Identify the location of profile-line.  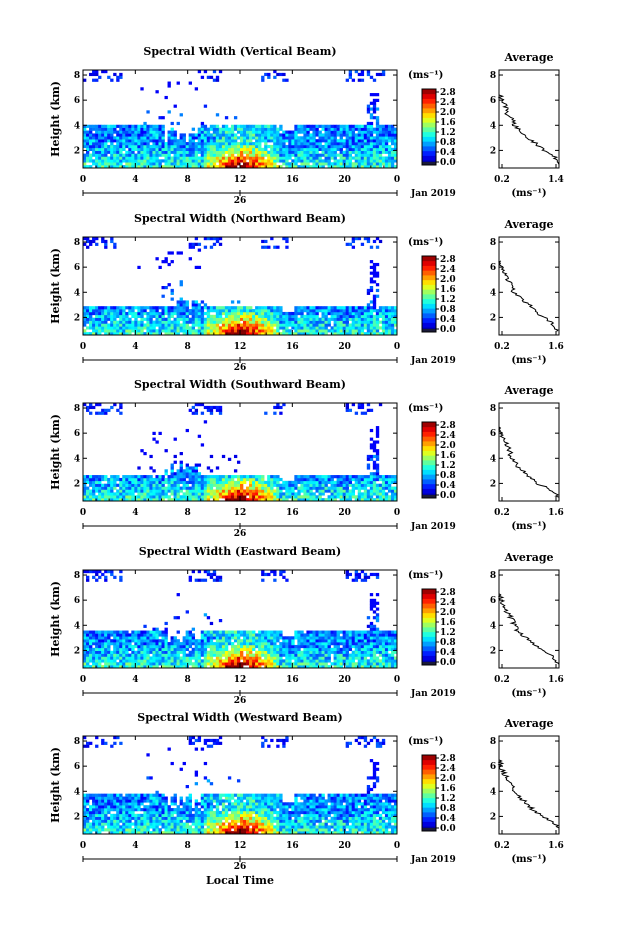
(528, 296).